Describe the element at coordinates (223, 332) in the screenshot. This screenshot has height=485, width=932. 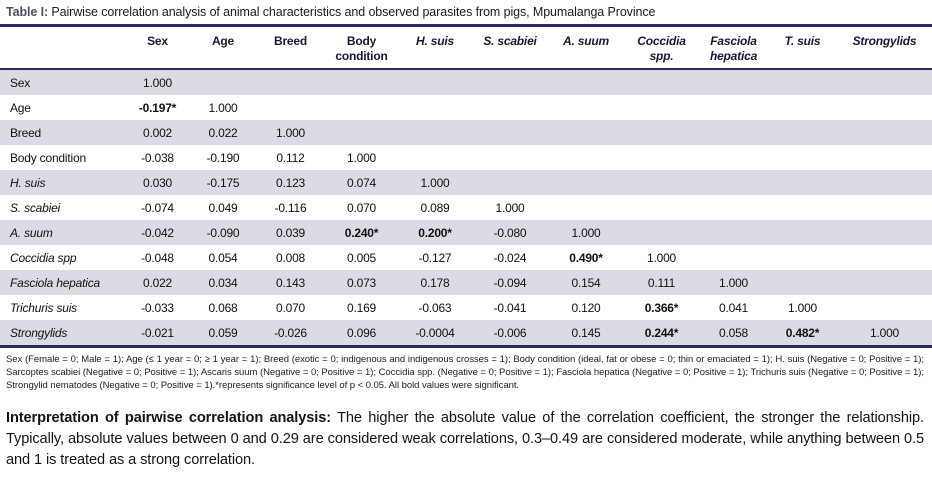
I see `corr-value-cell: 0.059` at that location.